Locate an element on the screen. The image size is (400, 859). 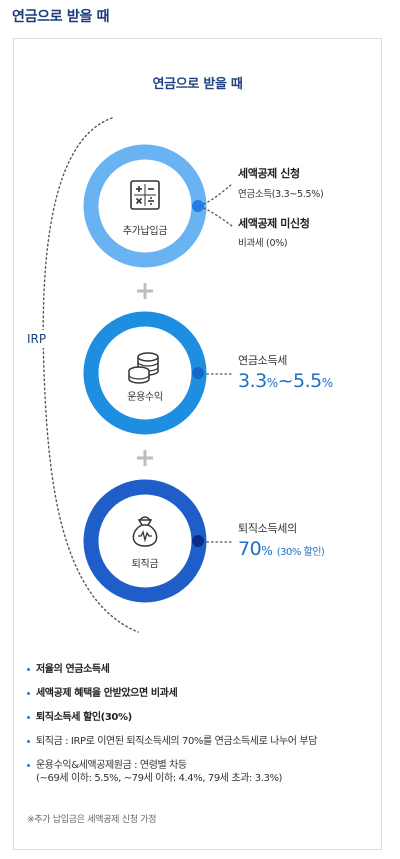
tax-deduction-not-applied-rate: 비과세 (0%) is located at coordinates (263, 243).